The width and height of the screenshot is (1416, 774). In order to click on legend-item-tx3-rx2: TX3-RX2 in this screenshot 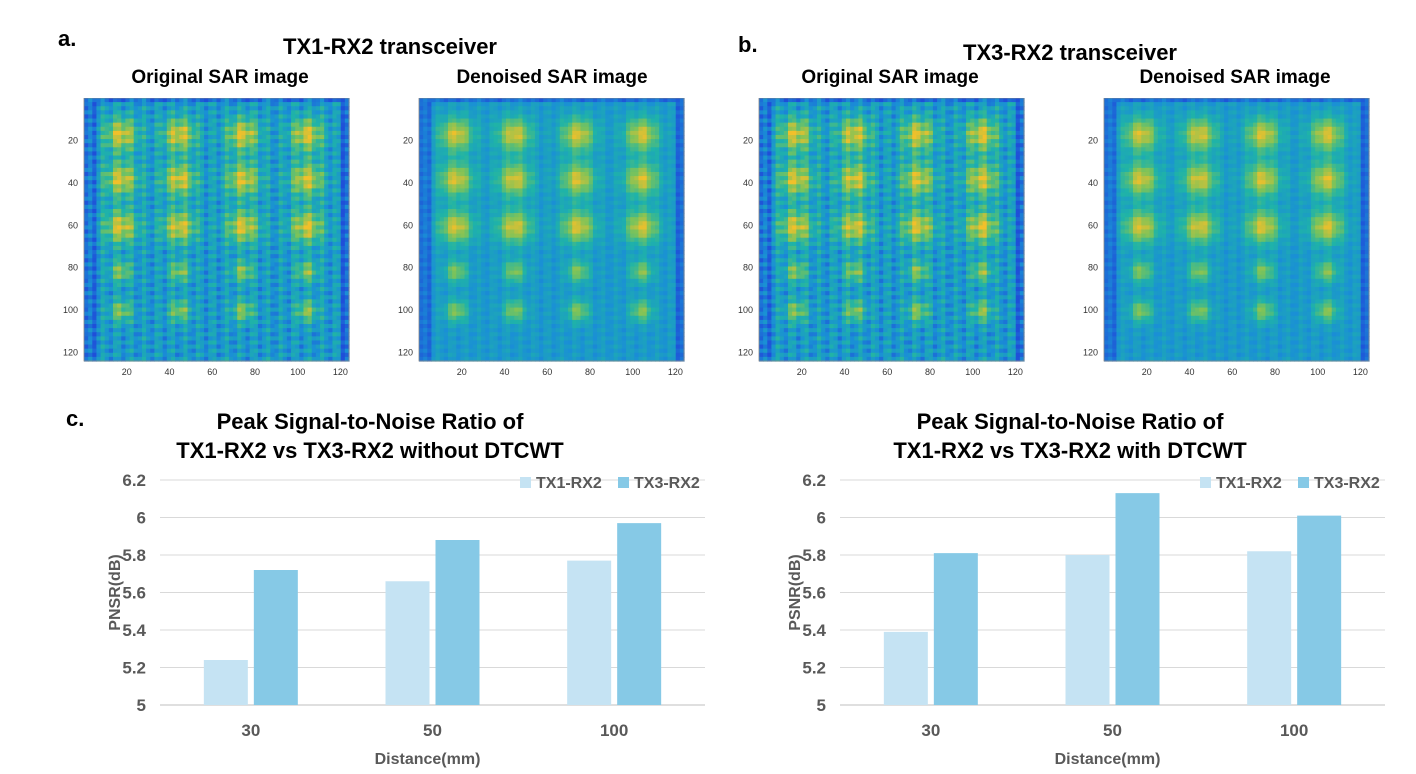, I will do `click(1339, 483)`.